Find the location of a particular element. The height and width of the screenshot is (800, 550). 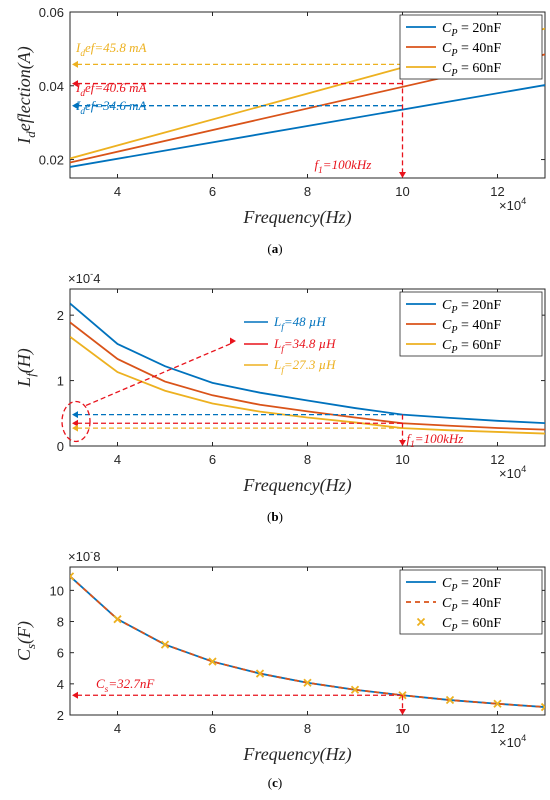

annotation-label: Lf=34.8 µH is located at coordinates (304, 345).